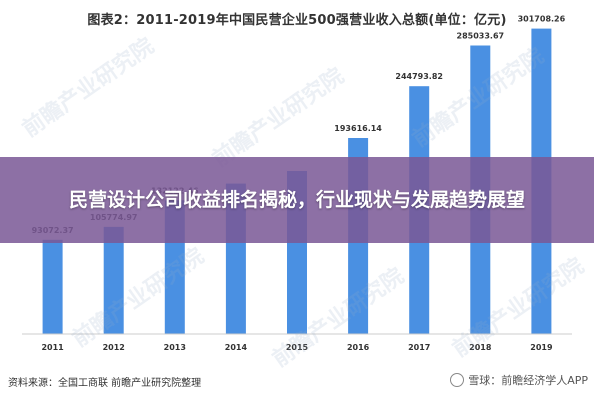 Image resolution: width=594 pixels, height=400 pixels. What do you see at coordinates (52, 286) in the screenshot?
I see `bar-2011` at bounding box center [52, 286].